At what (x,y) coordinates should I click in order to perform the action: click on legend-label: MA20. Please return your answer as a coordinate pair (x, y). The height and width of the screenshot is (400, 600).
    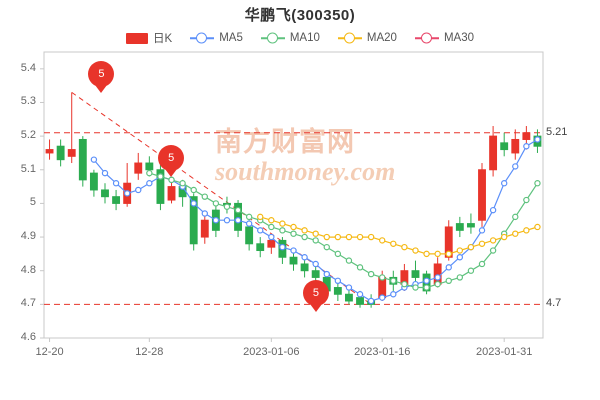
    Looking at the image, I should click on (381, 38).